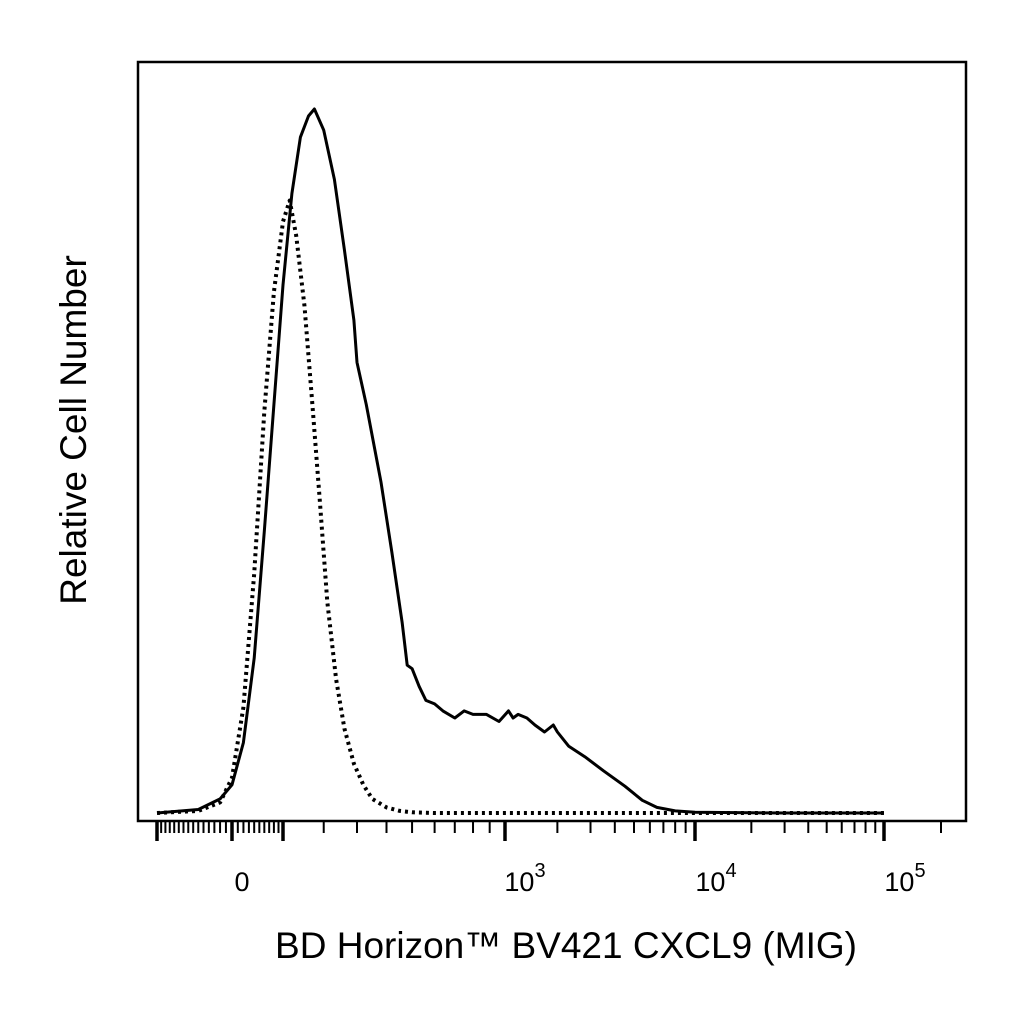 The height and width of the screenshot is (1024, 1024). I want to click on x-major-ticks, so click(520, 831).